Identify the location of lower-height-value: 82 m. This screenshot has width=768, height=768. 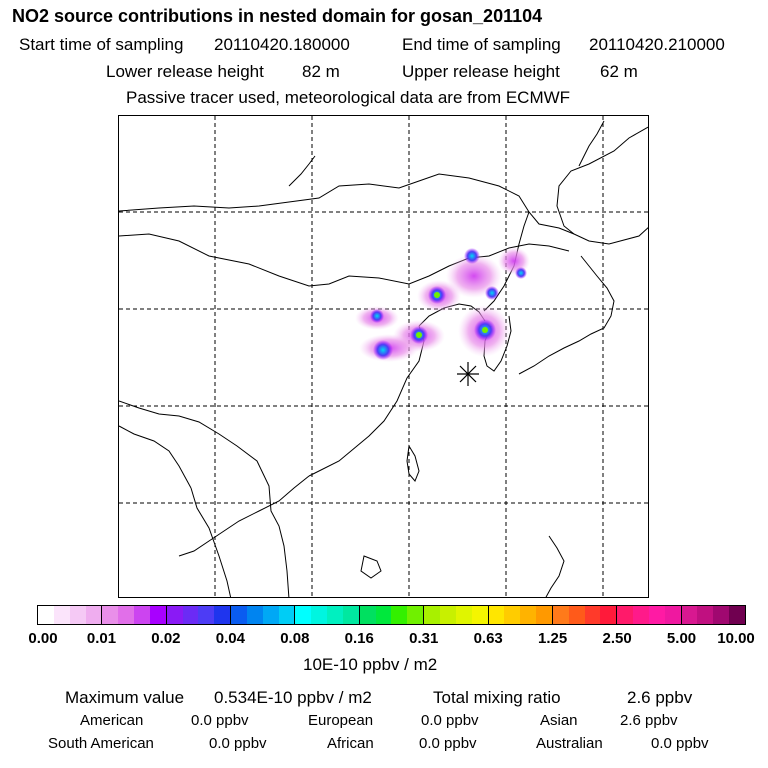
(321, 71).